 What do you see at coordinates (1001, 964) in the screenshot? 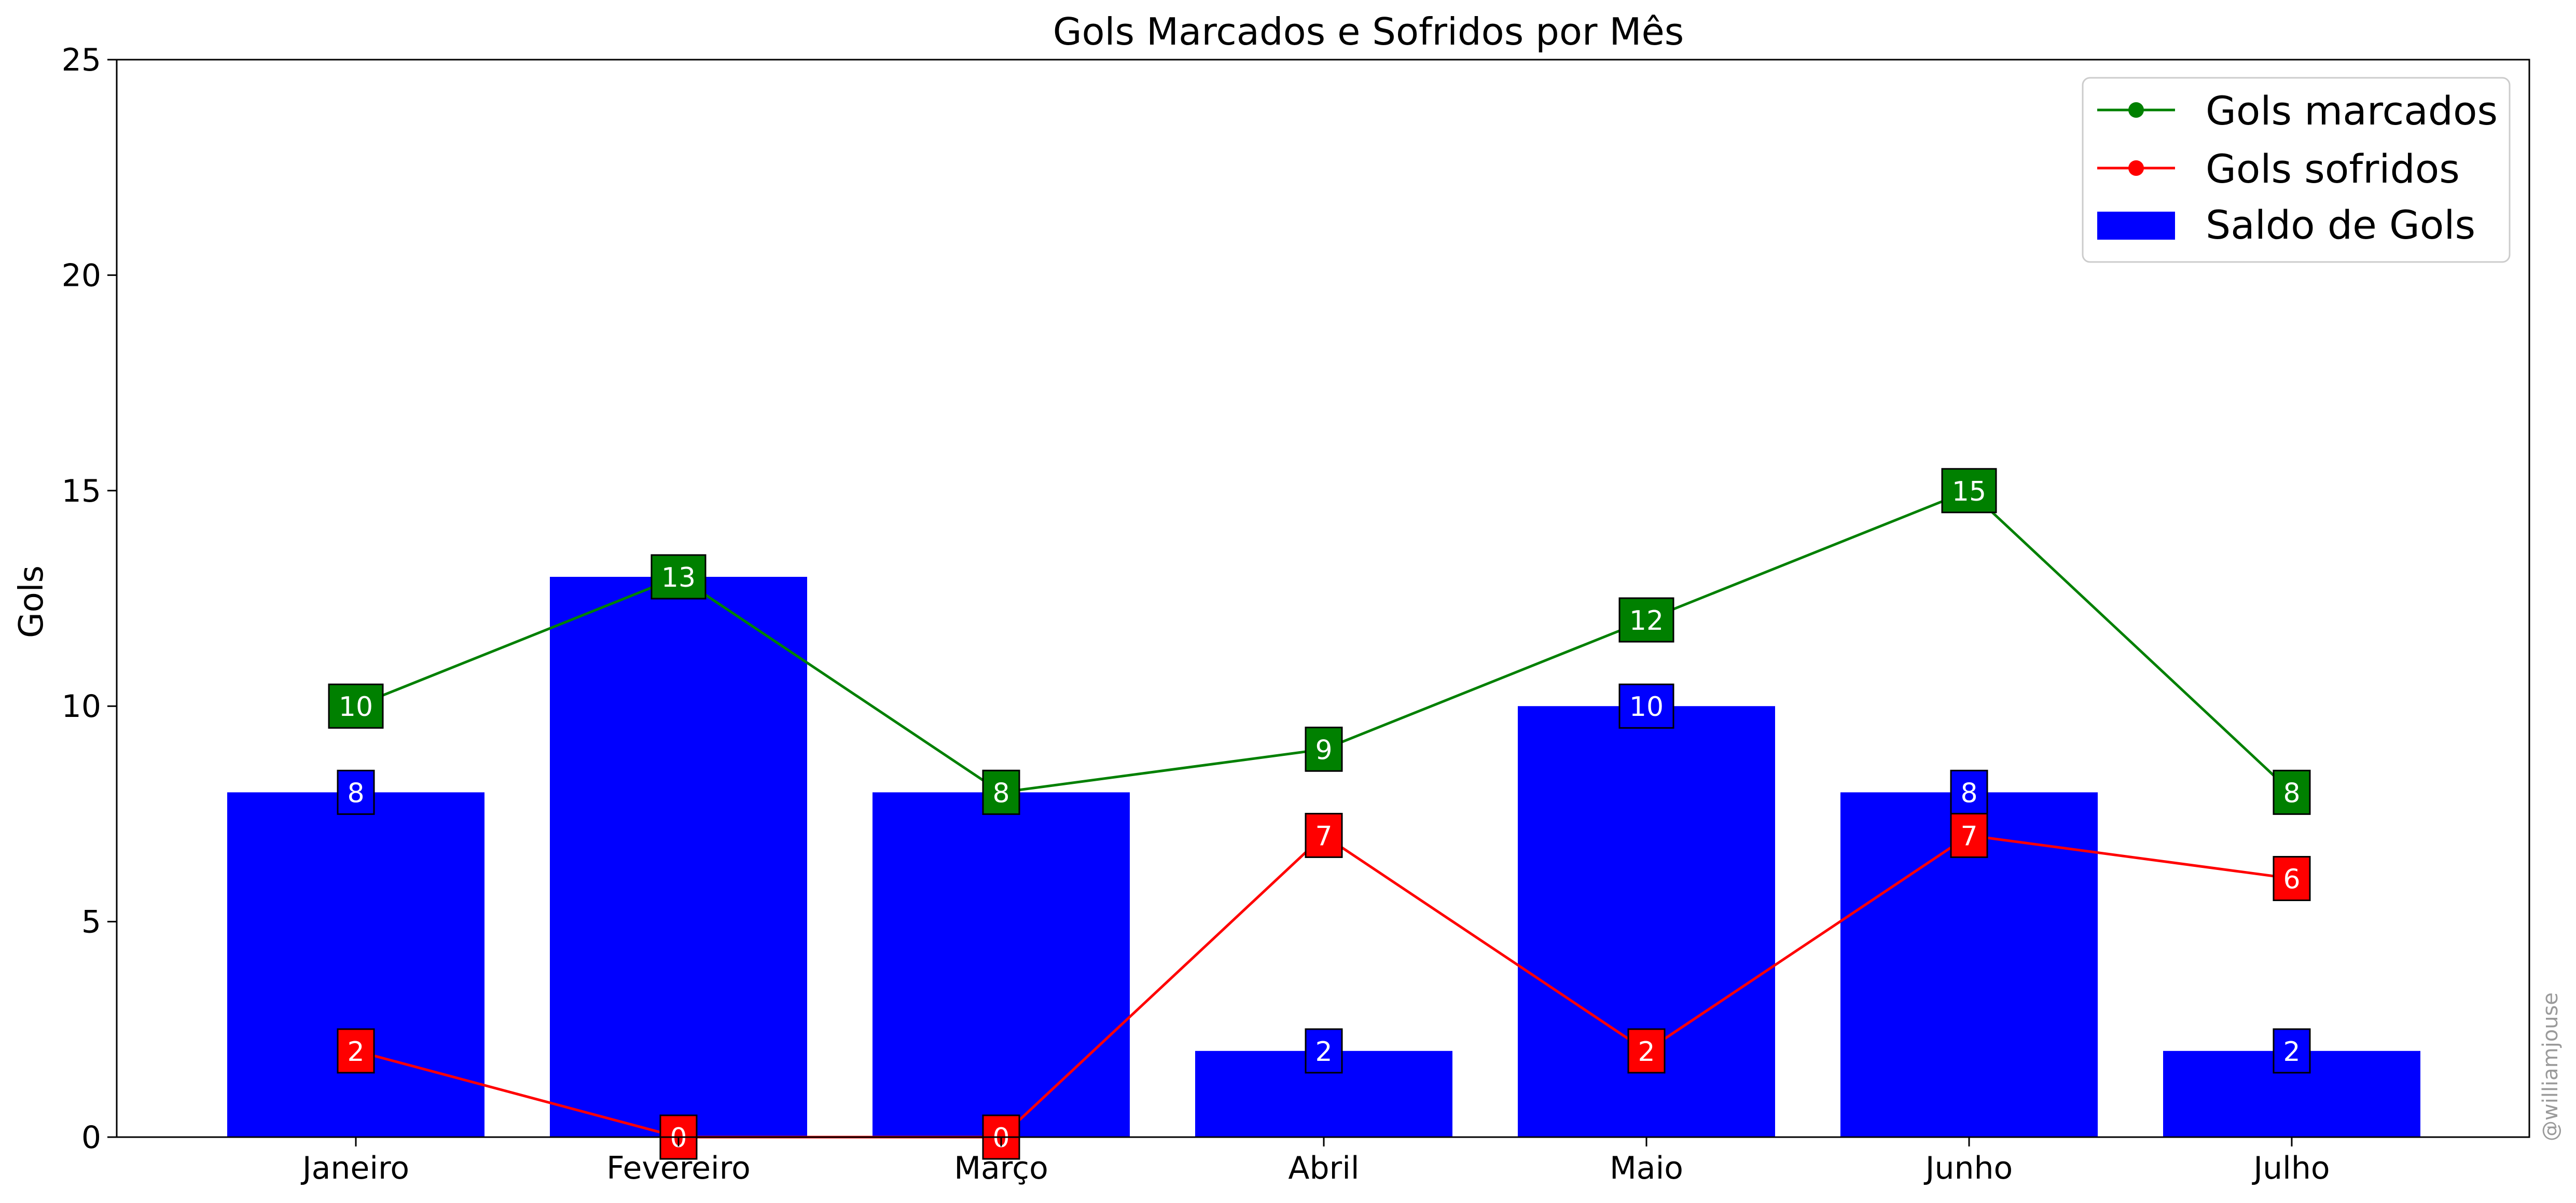
I see `bar-saldo-de-gols-marco` at bounding box center [1001, 964].